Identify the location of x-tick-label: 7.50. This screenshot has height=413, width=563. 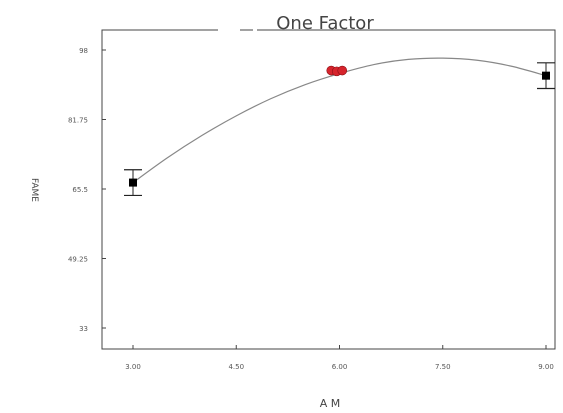
(443, 367).